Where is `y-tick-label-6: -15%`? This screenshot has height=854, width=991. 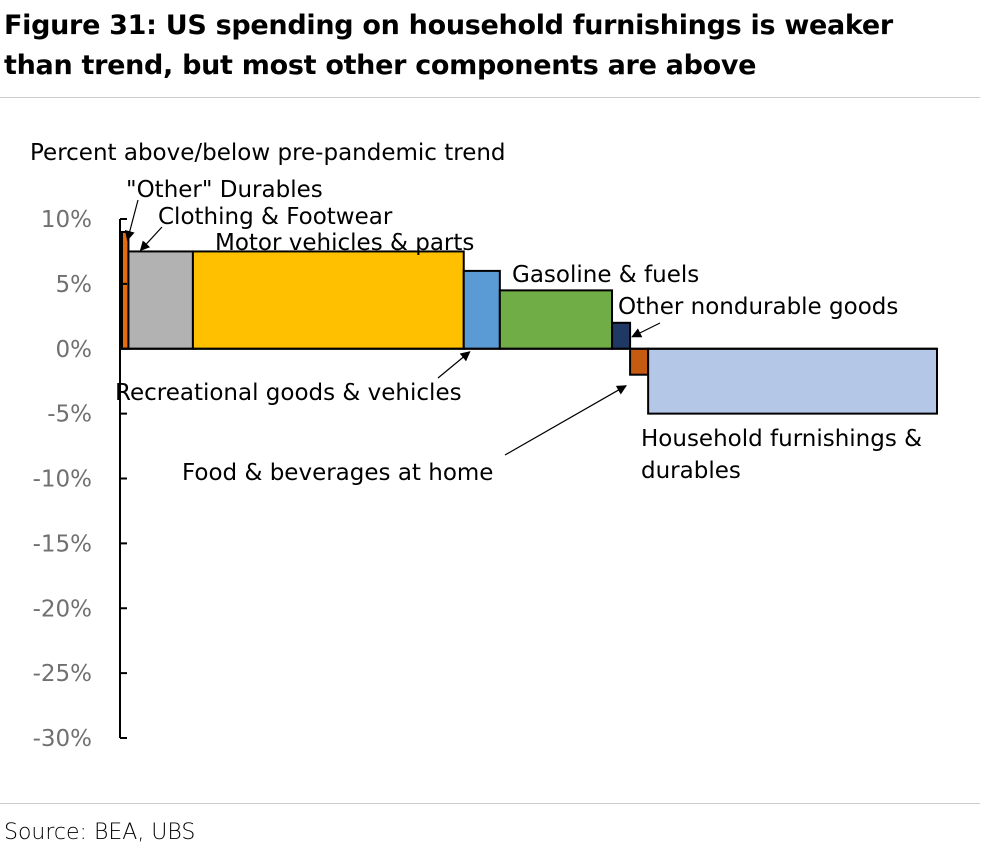 y-tick-label-6: -15% is located at coordinates (62, 544).